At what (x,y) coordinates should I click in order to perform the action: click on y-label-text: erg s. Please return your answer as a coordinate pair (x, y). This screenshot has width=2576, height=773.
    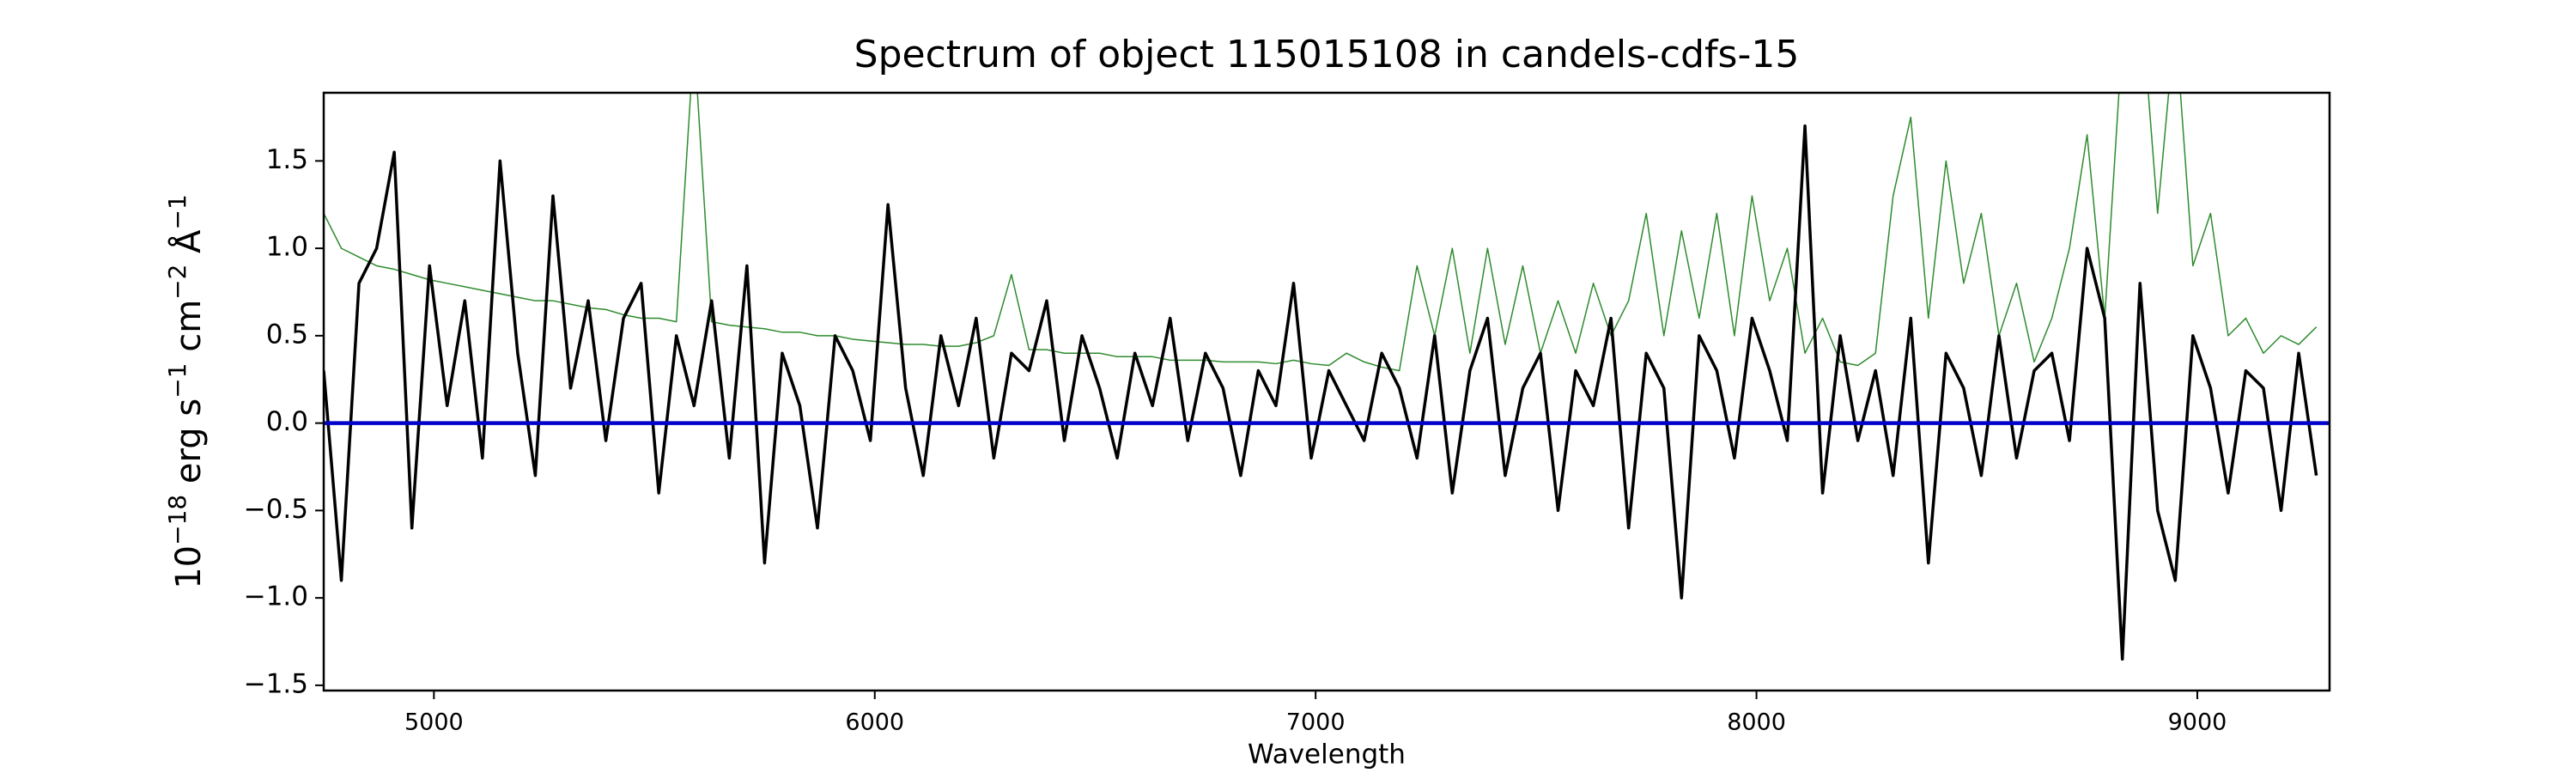
    Looking at the image, I should click on (189, 447).